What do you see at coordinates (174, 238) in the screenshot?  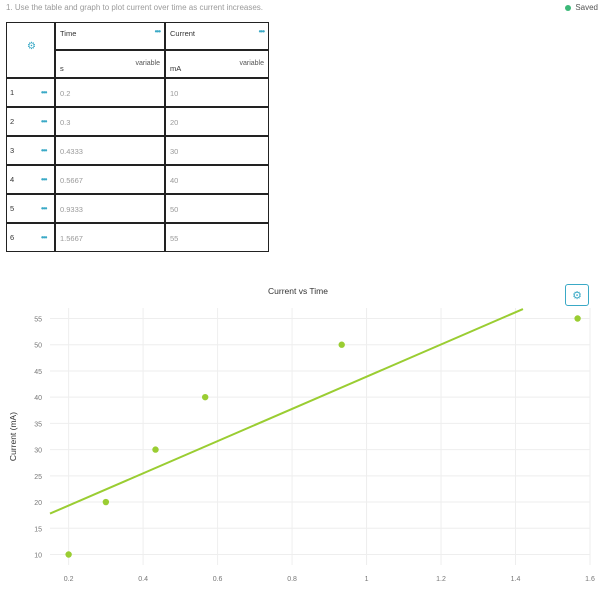 I see `cell-value-current: 55` at bounding box center [174, 238].